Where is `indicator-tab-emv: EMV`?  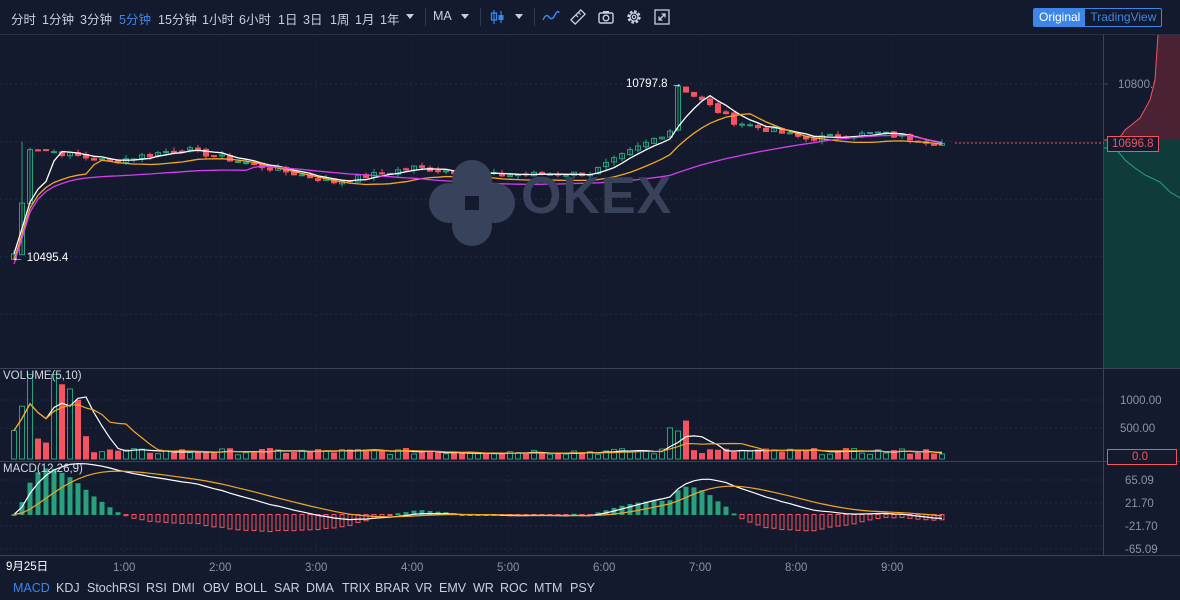
indicator-tab-emv: EMV is located at coordinates (453, 588).